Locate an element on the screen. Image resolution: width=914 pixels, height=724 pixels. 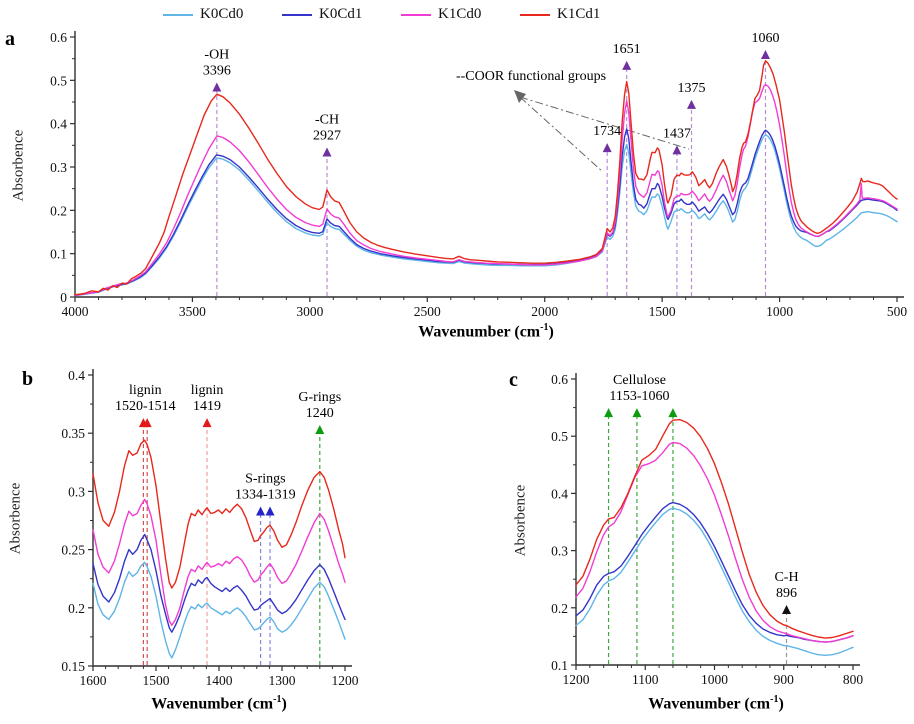
x-tick-label: 1300 is located at coordinates (282, 680).